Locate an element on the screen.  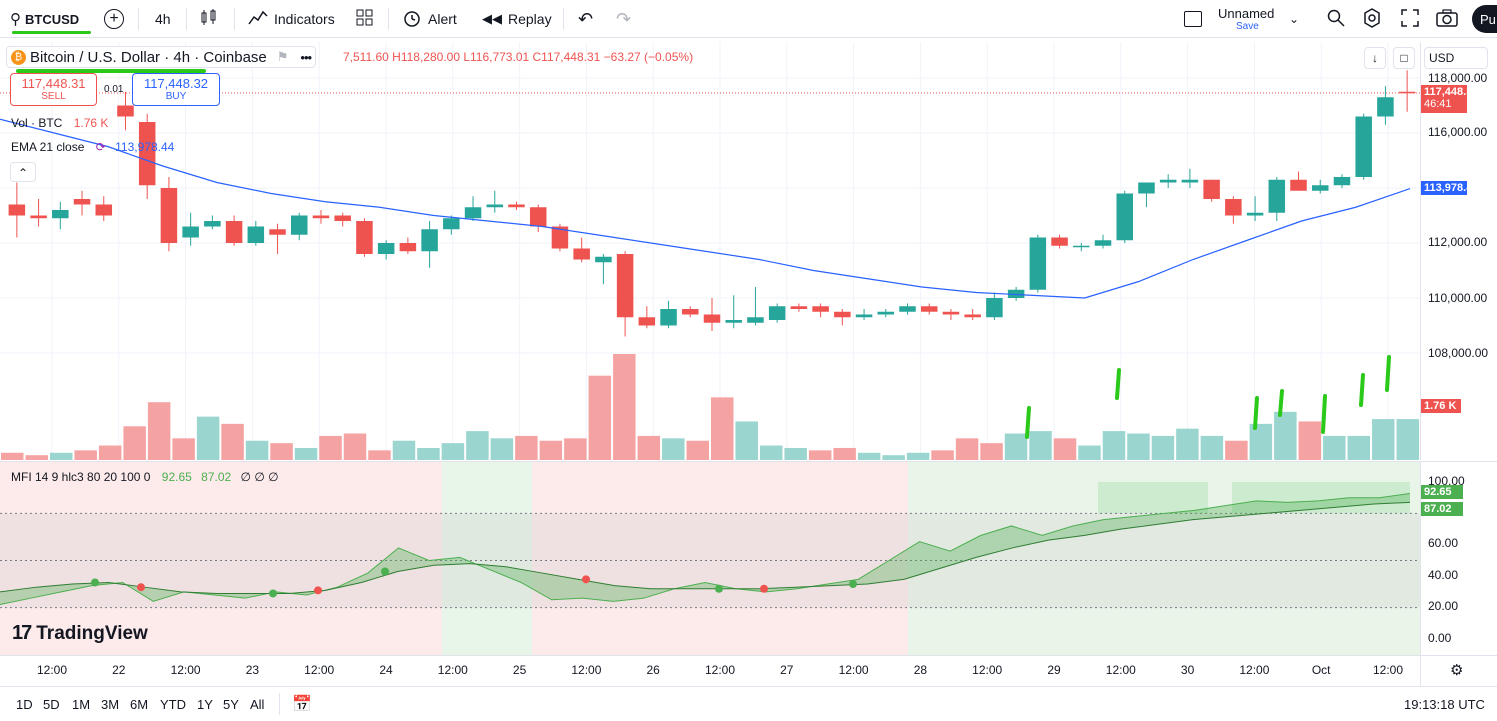
goto-date-button: 📅 is located at coordinates (302, 704).